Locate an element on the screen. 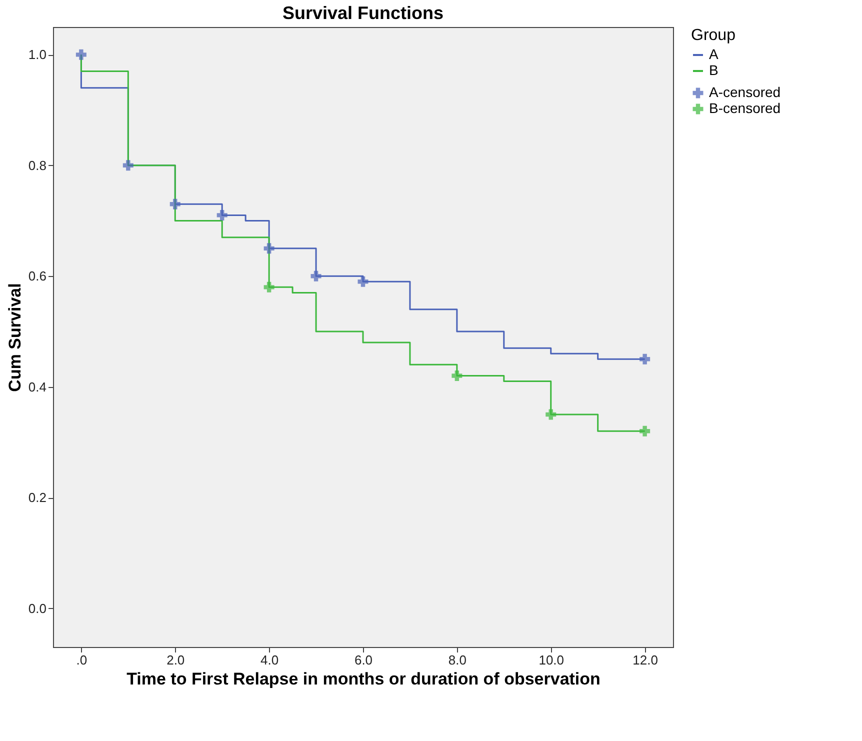  legend-label: B-censored is located at coordinates (745, 108).